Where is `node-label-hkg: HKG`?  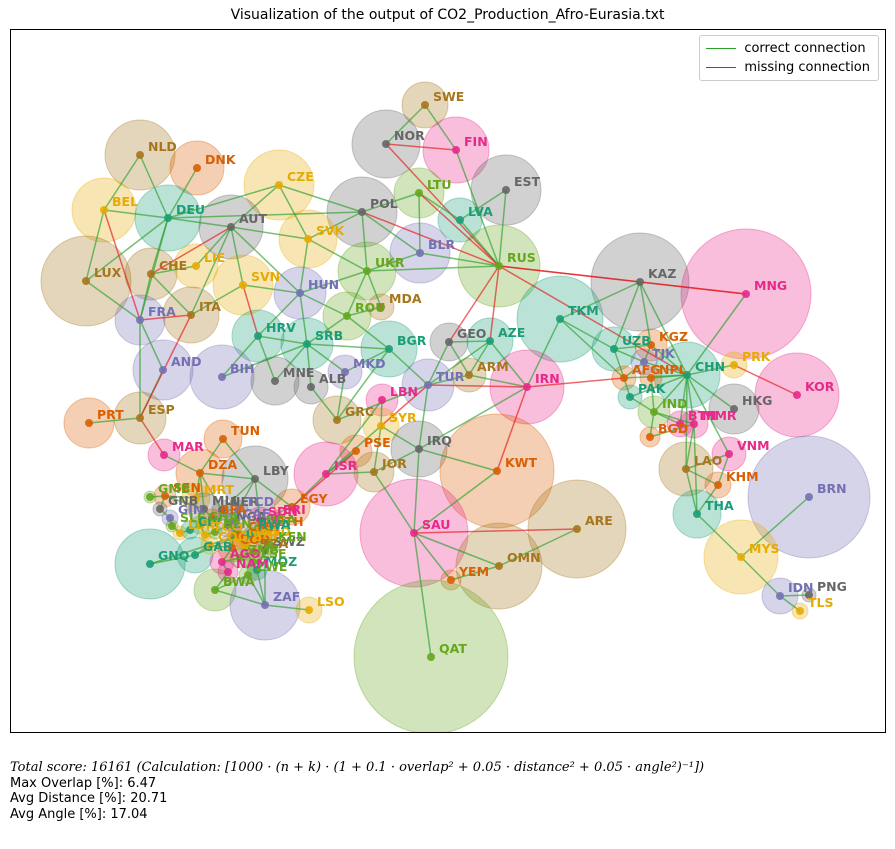
node-label-hkg: HKG is located at coordinates (757, 400).